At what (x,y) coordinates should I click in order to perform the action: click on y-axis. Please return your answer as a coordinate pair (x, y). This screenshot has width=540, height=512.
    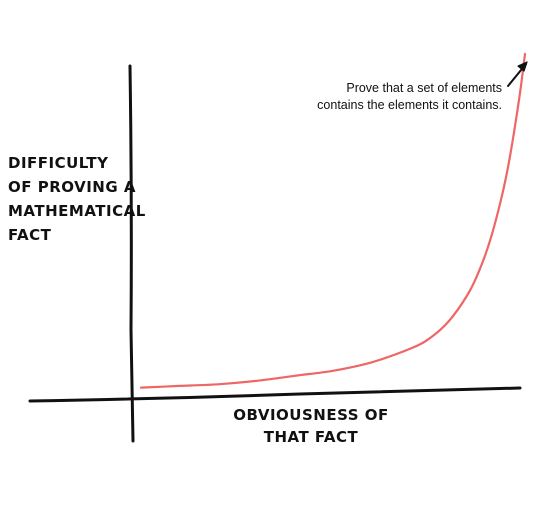
    Looking at the image, I should click on (131, 253).